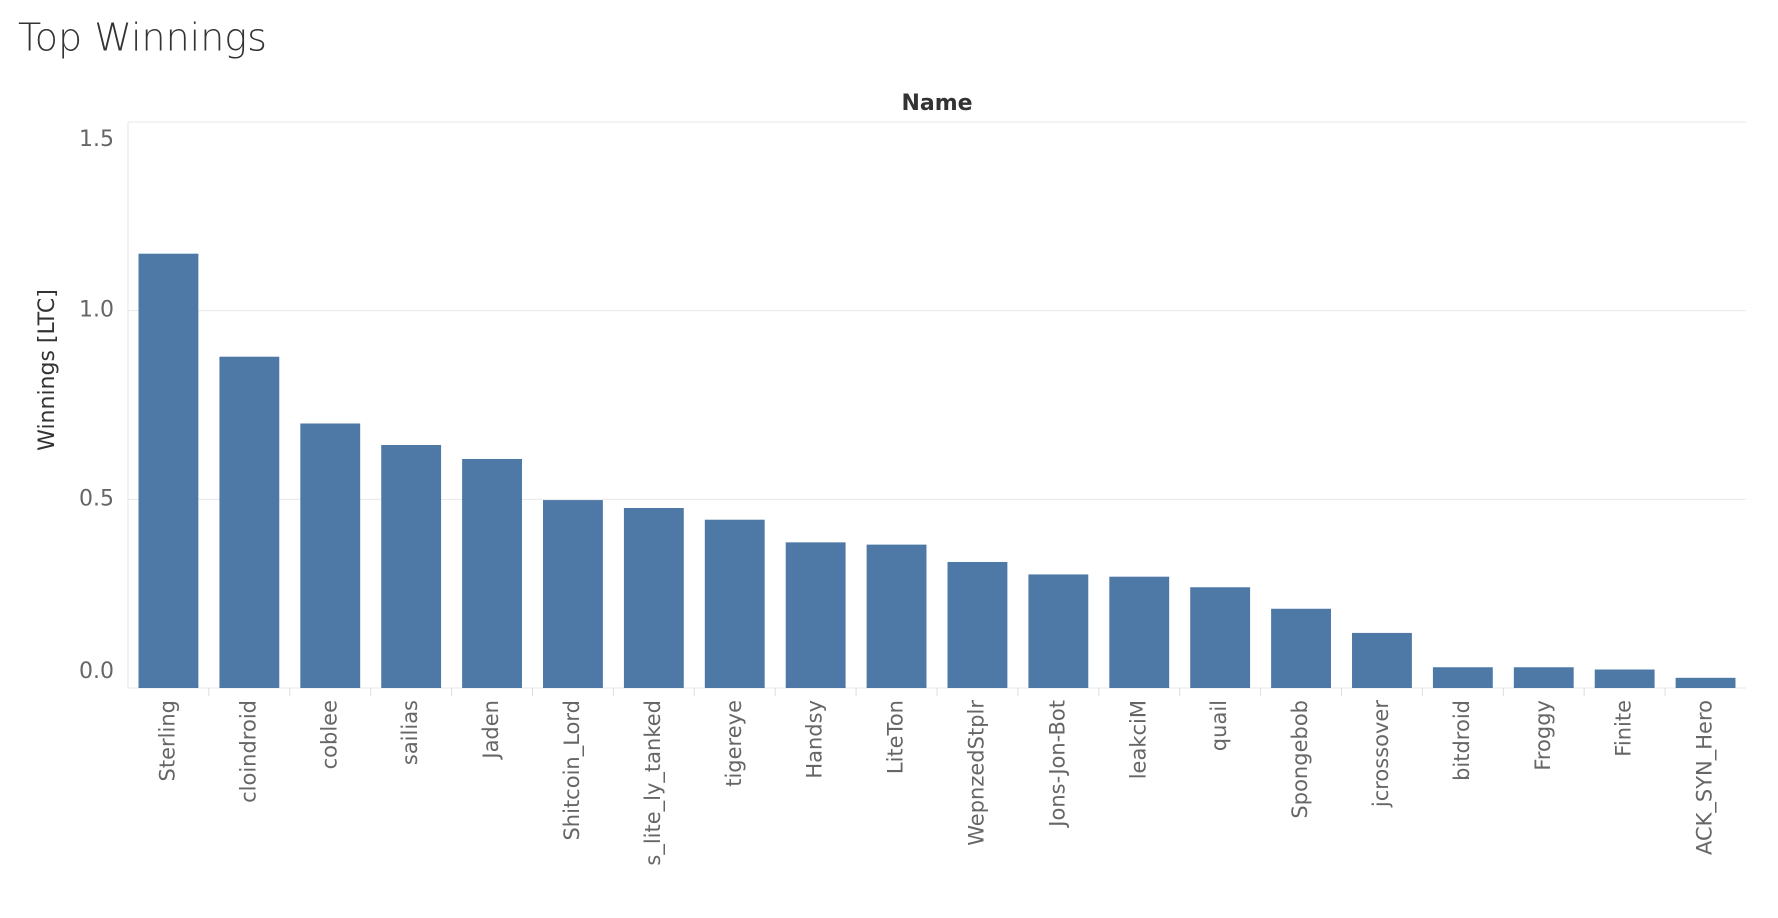 This screenshot has width=1778, height=918. What do you see at coordinates (1462, 740) in the screenshot?
I see `x-tick-label: bitdroid` at bounding box center [1462, 740].